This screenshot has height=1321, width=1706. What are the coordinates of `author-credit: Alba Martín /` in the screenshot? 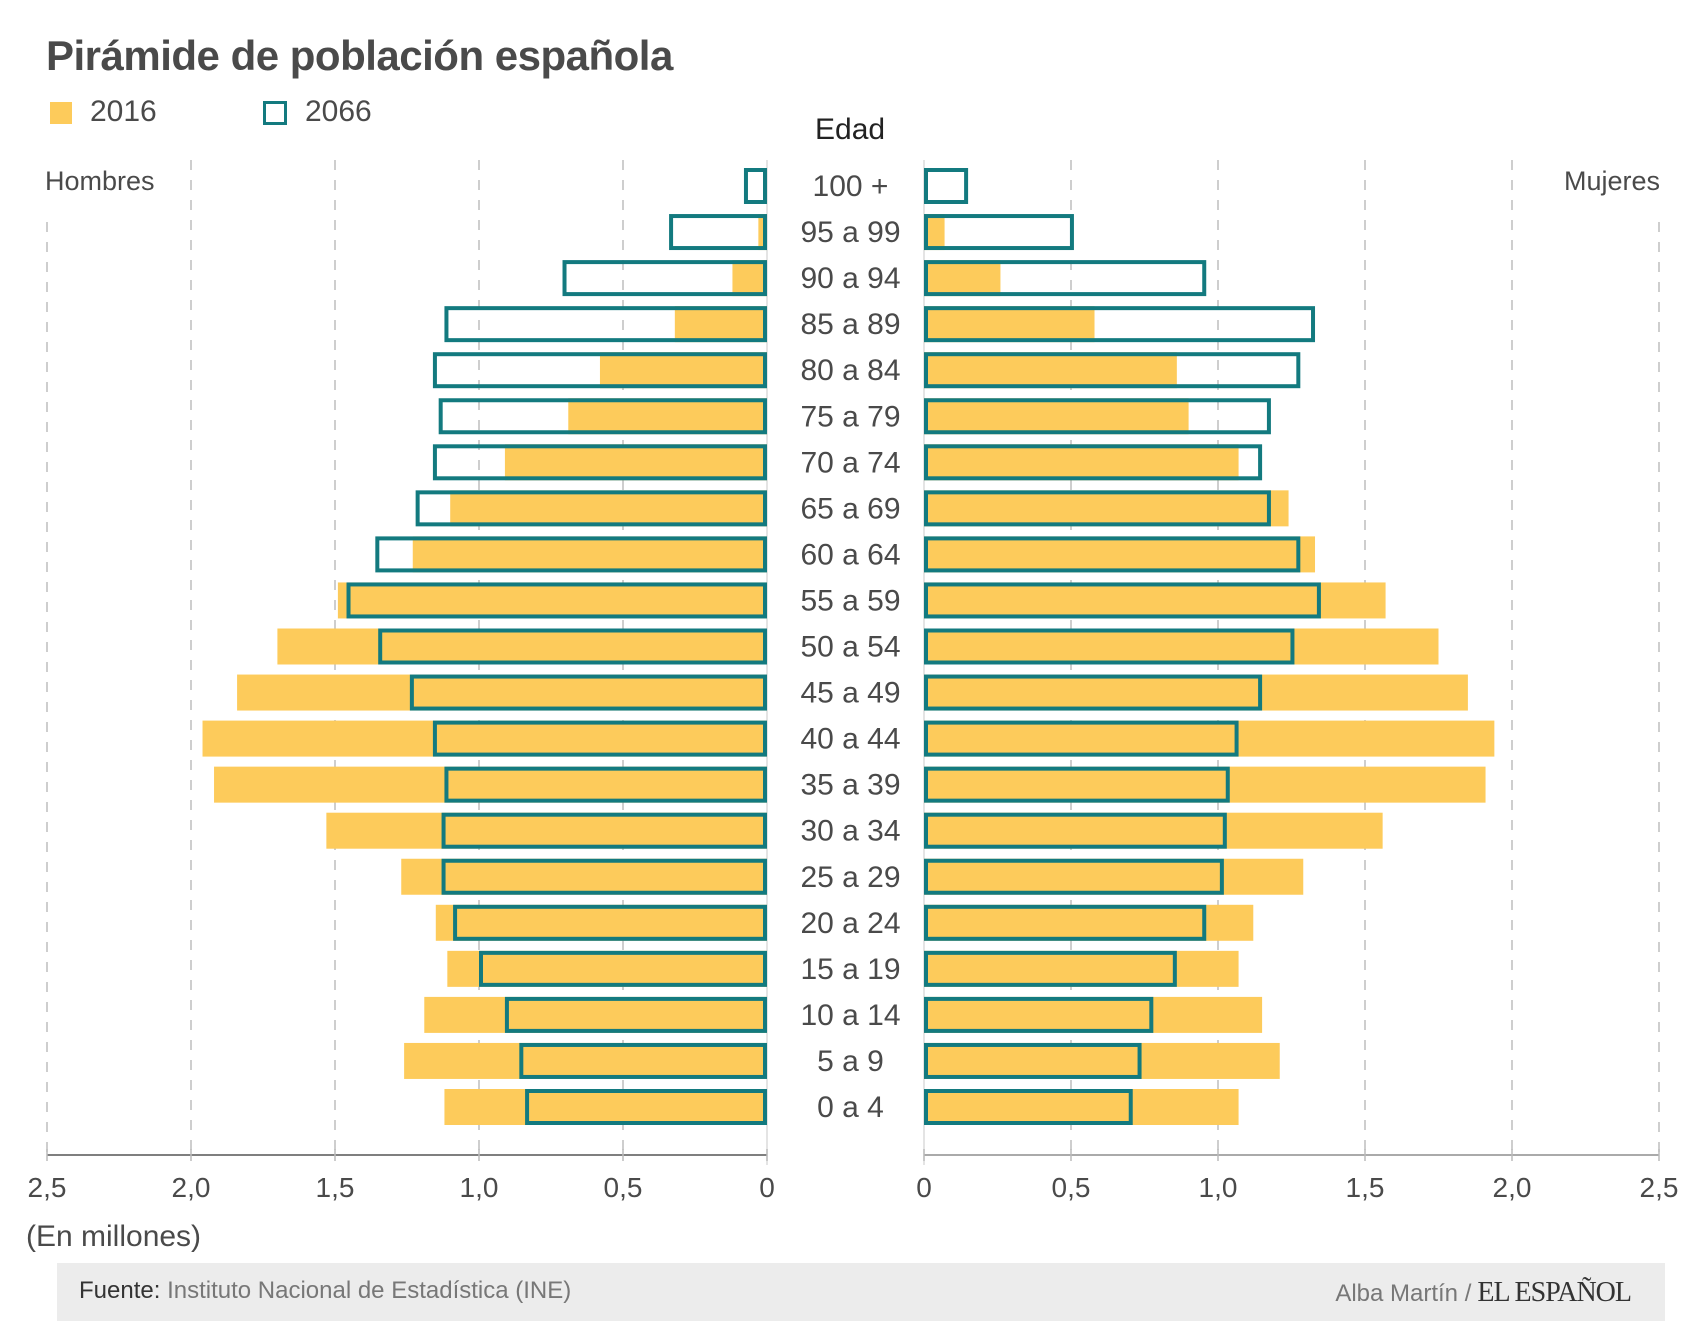 It's located at (1403, 1293).